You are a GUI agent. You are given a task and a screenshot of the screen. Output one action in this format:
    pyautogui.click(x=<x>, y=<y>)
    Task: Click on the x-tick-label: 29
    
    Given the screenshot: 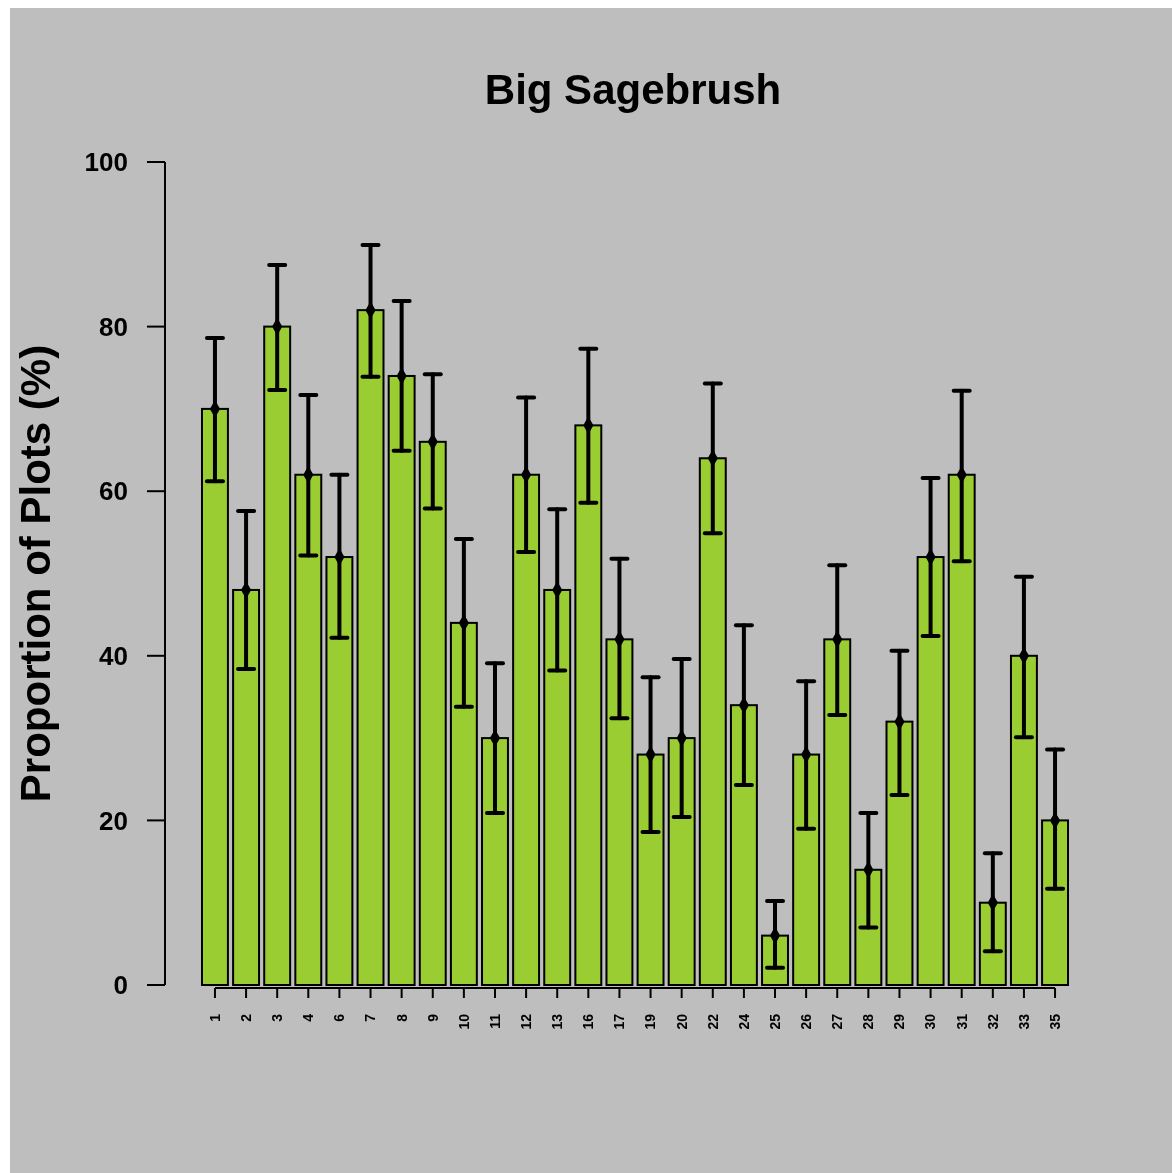 What is the action you would take?
    pyautogui.click(x=899, y=1021)
    